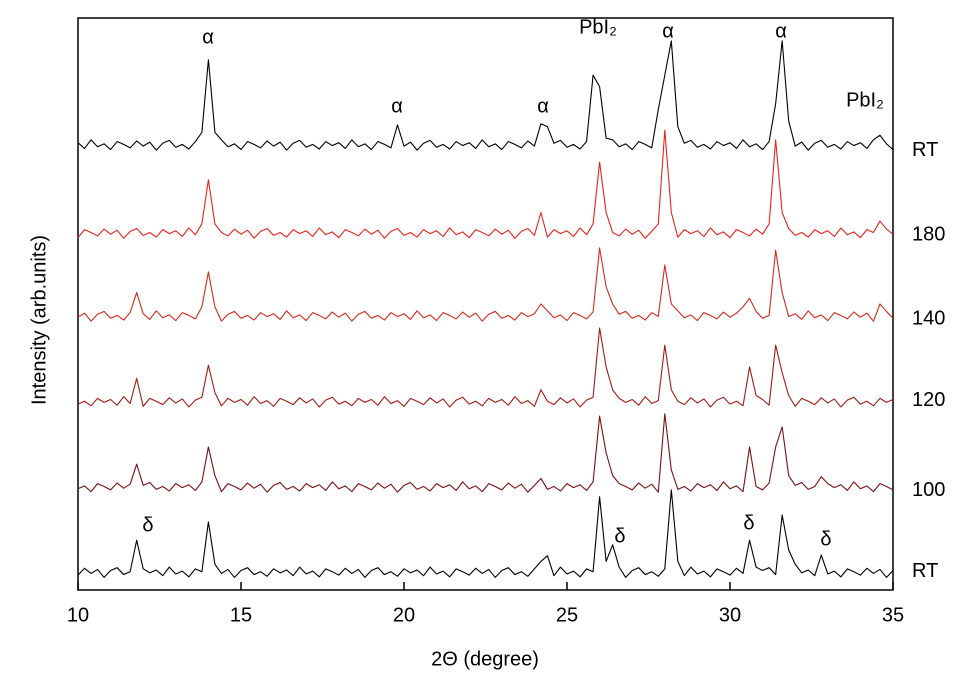 This screenshot has width=960, height=676. Describe the element at coordinates (404, 615) in the screenshot. I see `x-tick-label: 20` at that location.